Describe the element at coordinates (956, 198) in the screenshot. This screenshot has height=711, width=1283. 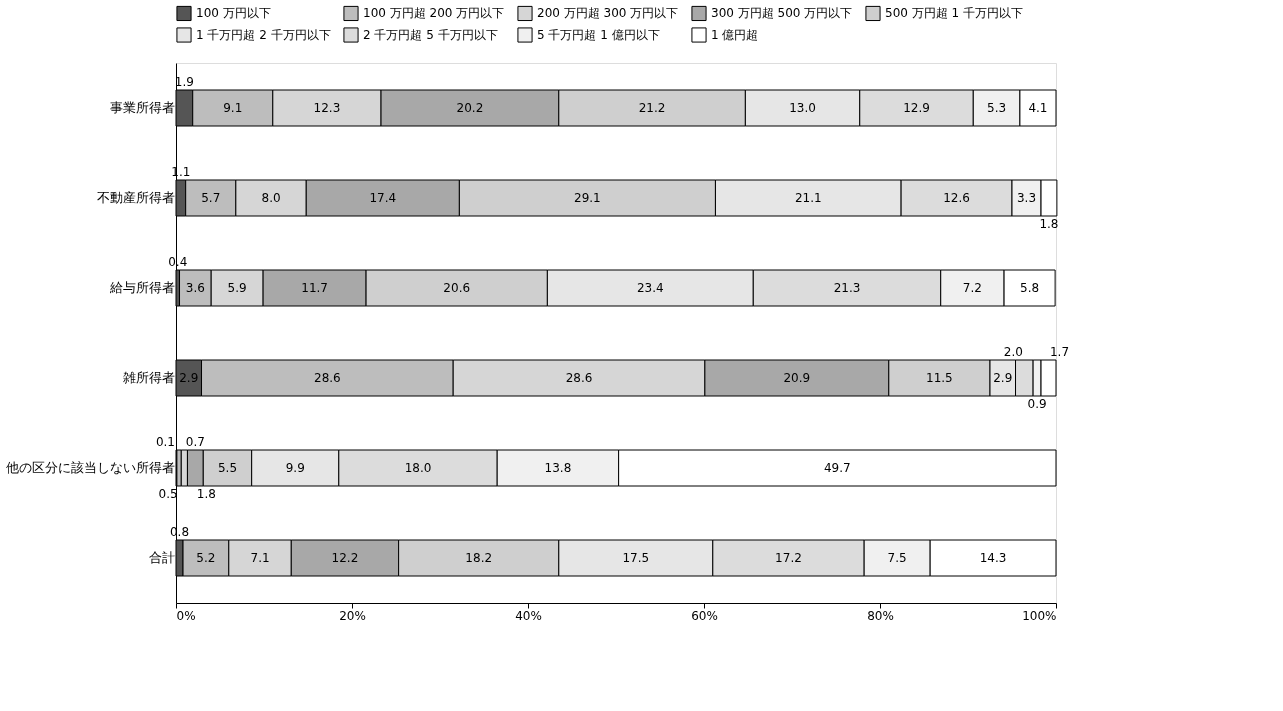
I see `data-label: 12.6` at that location.